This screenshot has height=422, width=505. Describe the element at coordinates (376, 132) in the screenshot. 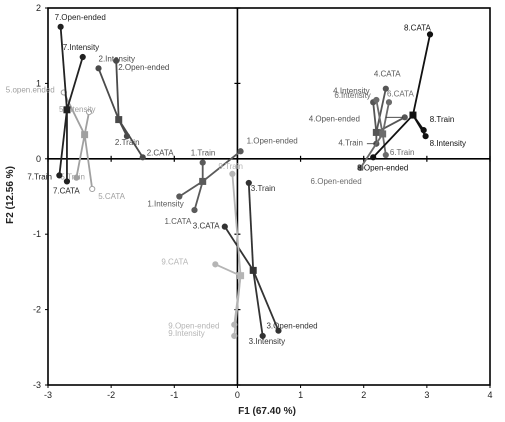

I see `group-4-centroid` at that location.